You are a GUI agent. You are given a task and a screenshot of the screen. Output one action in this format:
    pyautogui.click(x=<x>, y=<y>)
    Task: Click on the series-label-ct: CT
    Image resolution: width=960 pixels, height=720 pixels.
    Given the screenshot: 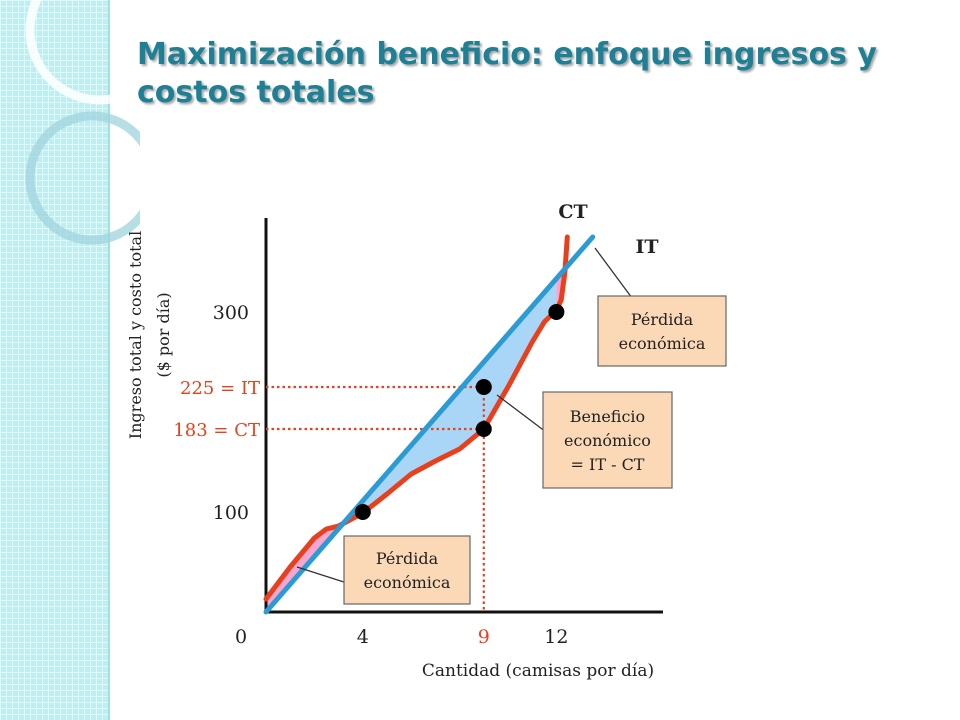 What is the action you would take?
    pyautogui.click(x=572, y=212)
    